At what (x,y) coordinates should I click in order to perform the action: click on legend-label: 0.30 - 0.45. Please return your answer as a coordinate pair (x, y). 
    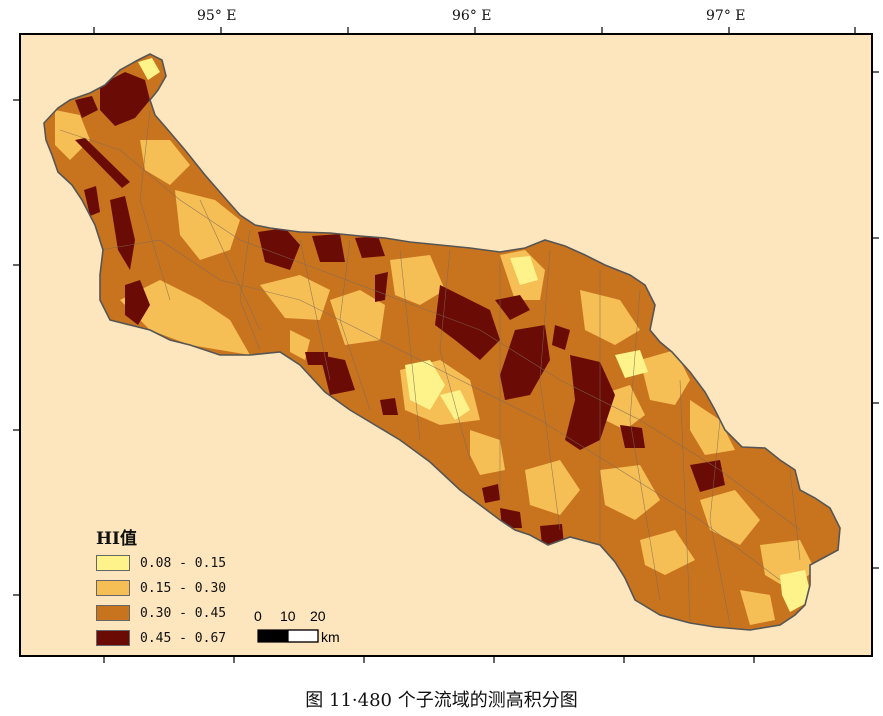
    Looking at the image, I should click on (183, 613).